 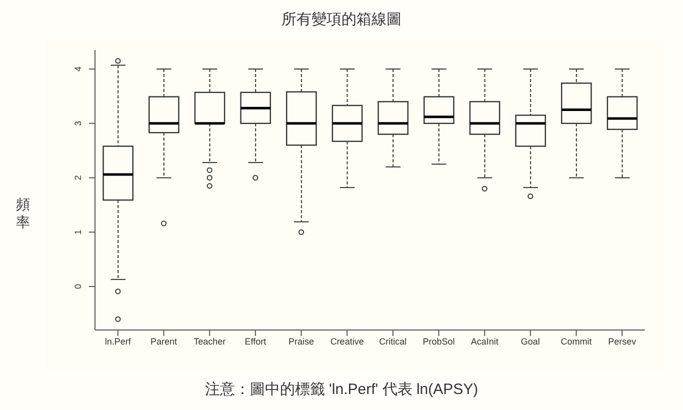 What do you see at coordinates (301, 341) in the screenshot?
I see `x-tick-label: Praise` at bounding box center [301, 341].